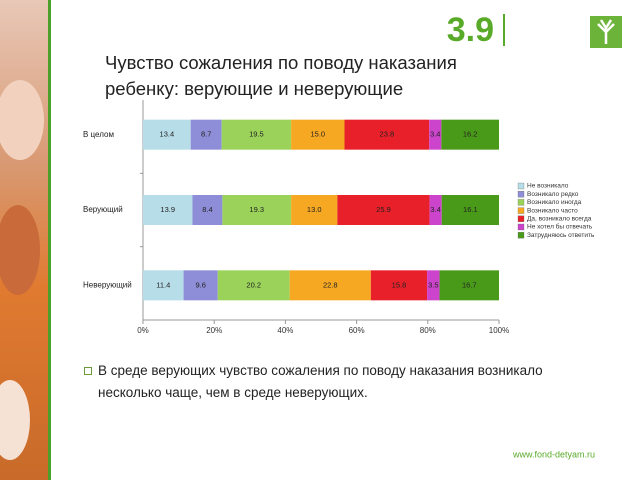  I want to click on value-label: 9.6, so click(200, 284).